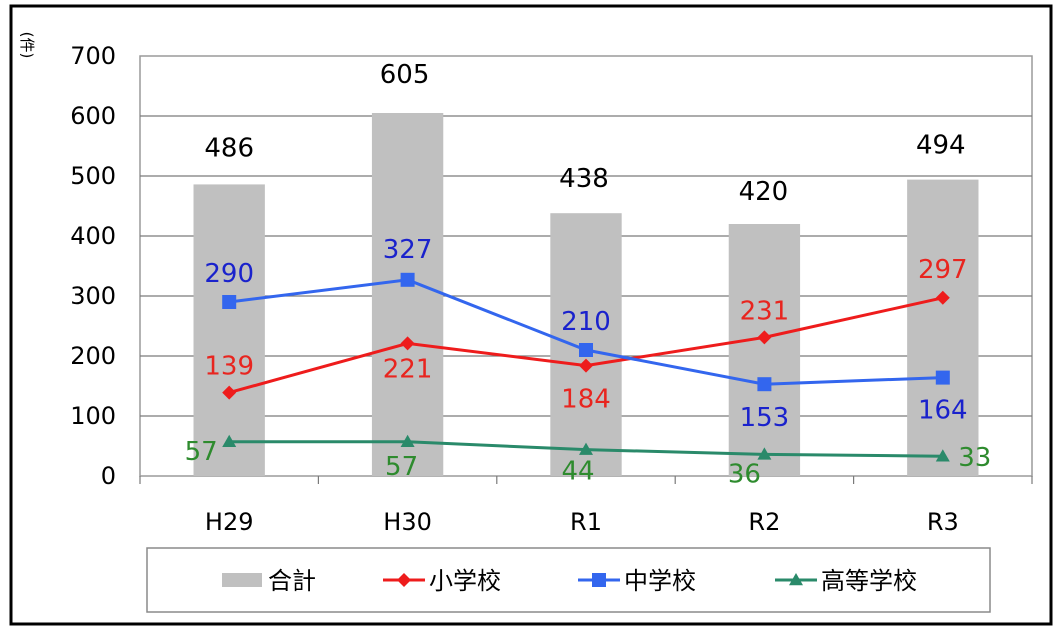 The height and width of the screenshot is (634, 1058). What do you see at coordinates (941, 146) in the screenshot?
I see `data-label-合計: 494` at bounding box center [941, 146].